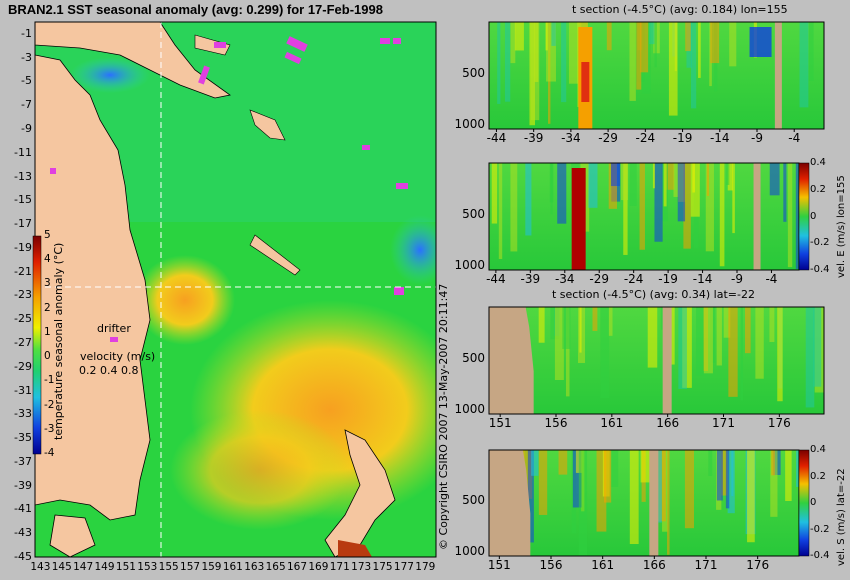 This screenshot has height=580, width=850. I want to click on colorbar-tick-label: 2, so click(47, 307).